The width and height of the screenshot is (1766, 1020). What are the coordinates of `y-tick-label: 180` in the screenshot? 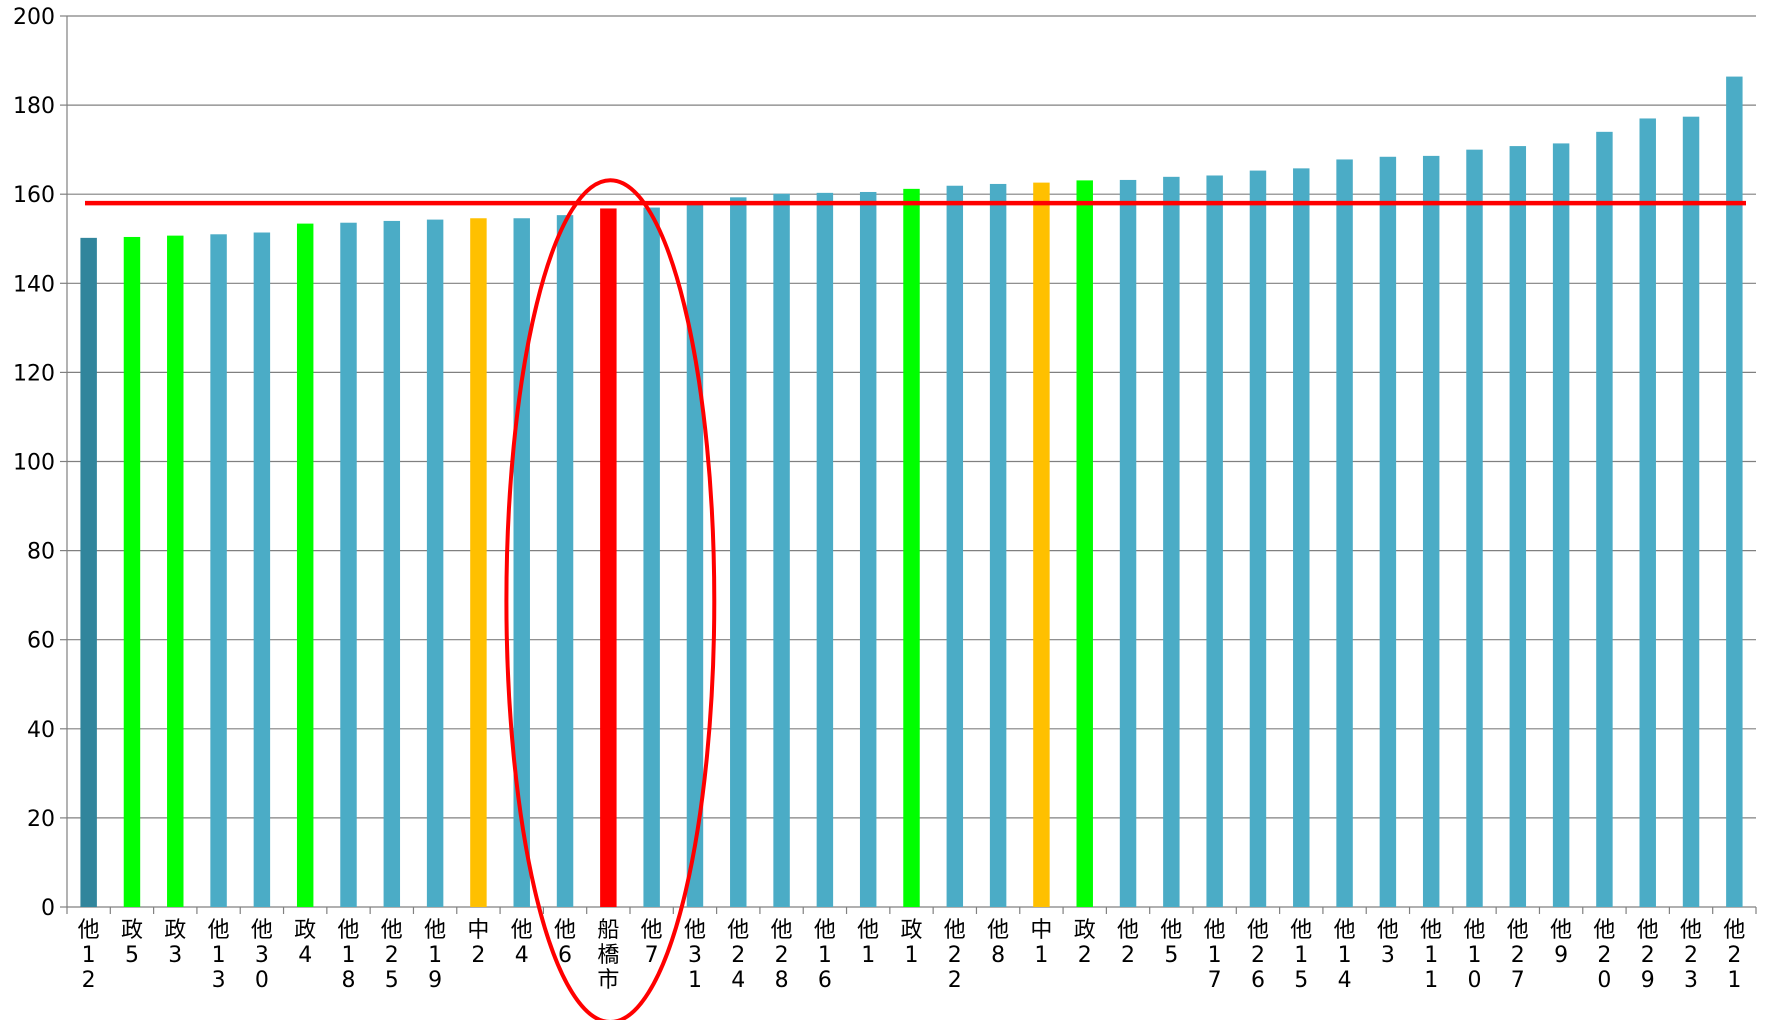 It's located at (34, 106).